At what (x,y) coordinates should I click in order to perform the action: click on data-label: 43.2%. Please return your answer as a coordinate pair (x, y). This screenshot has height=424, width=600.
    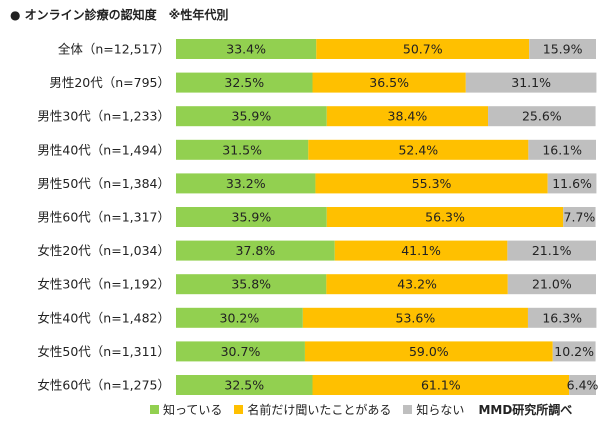
    Looking at the image, I should click on (417, 284).